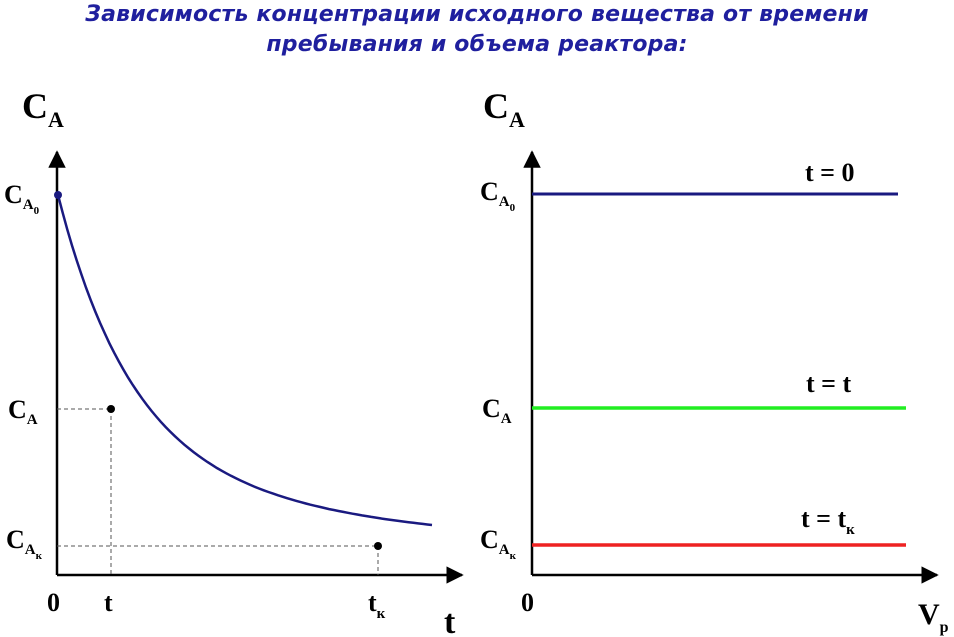 The height and width of the screenshot is (637, 954). What do you see at coordinates (23, 411) in the screenshot?
I see `tick-ca: CA` at bounding box center [23, 411].